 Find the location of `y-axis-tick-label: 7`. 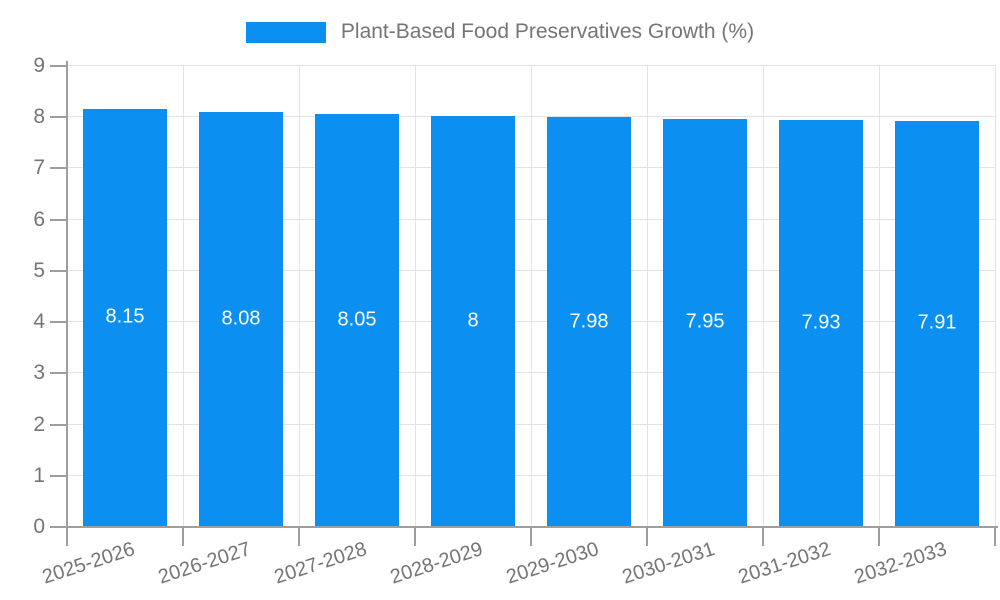

y-axis-tick-label: 7 is located at coordinates (39, 168).